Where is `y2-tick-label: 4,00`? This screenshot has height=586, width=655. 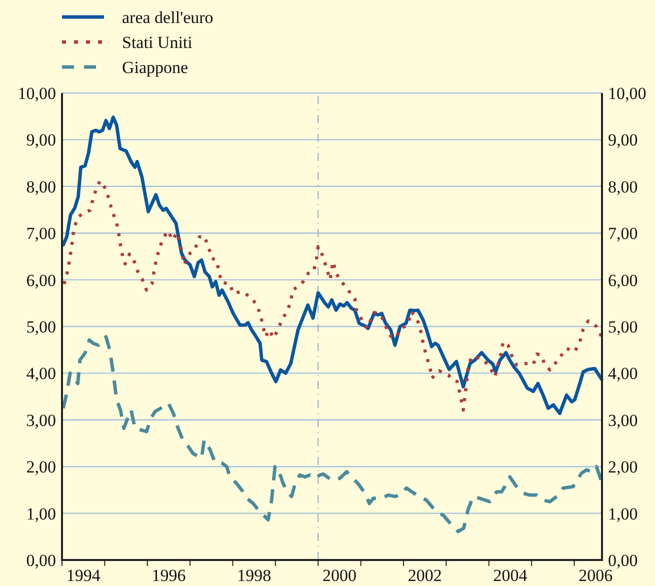 y2-tick-label: 4,00 is located at coordinates (623, 374).